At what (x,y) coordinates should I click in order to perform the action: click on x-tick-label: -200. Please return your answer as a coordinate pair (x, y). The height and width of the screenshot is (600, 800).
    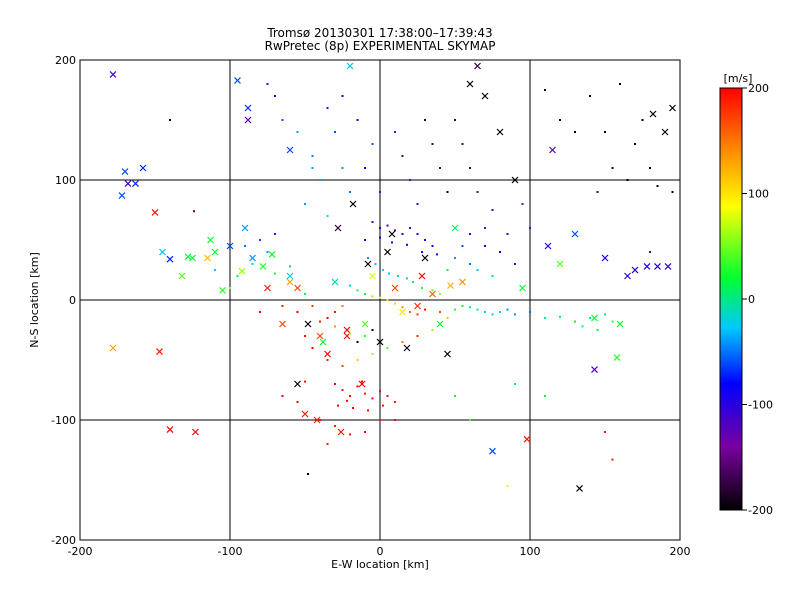
    Looking at the image, I should click on (80, 551).